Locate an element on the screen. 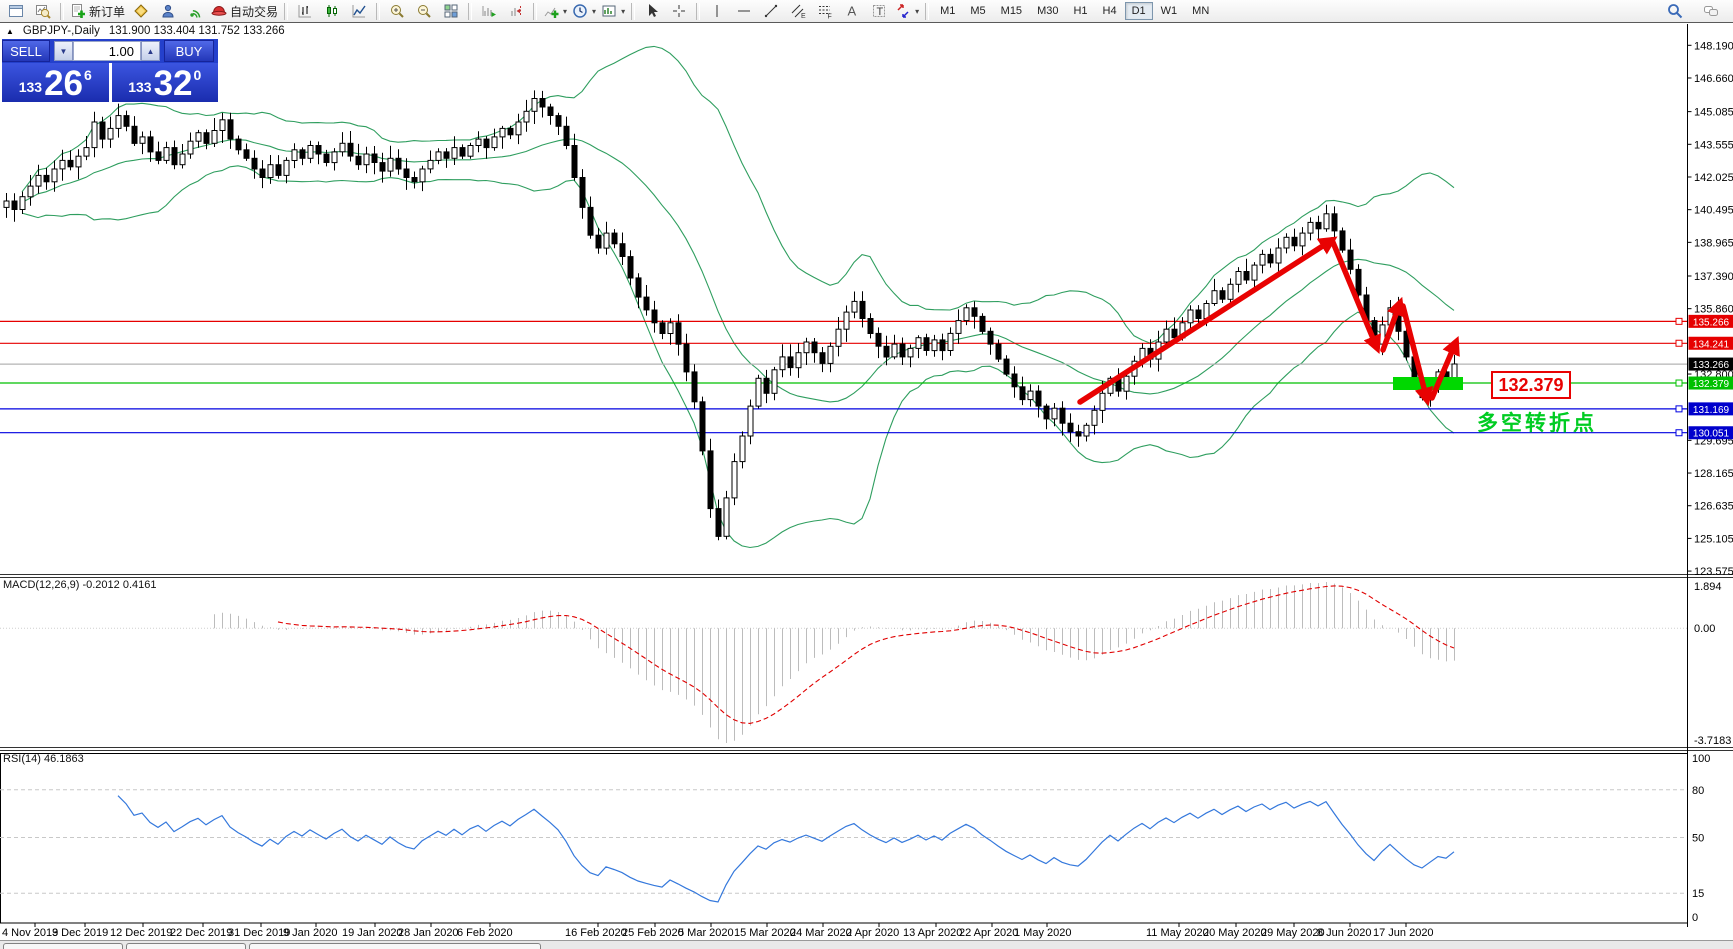 The height and width of the screenshot is (949, 1733). tile-windows-icon is located at coordinates (451, 11).